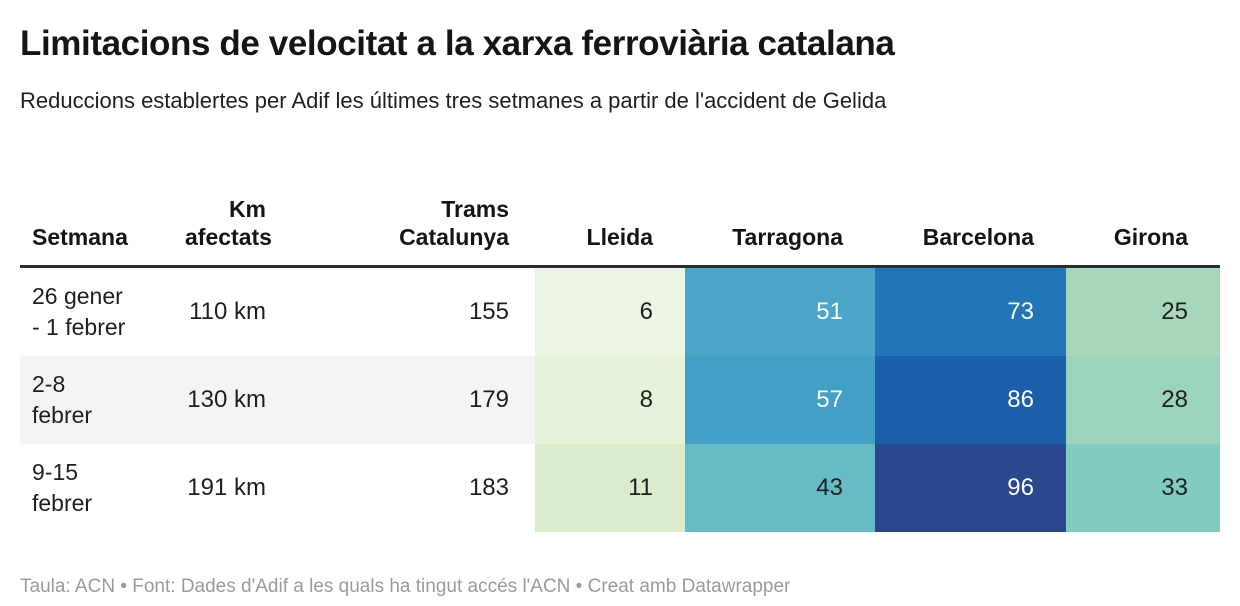 Image resolution: width=1240 pixels, height=606 pixels. What do you see at coordinates (1143, 399) in the screenshot?
I see `heatmap-cell-girona: 28` at bounding box center [1143, 399].